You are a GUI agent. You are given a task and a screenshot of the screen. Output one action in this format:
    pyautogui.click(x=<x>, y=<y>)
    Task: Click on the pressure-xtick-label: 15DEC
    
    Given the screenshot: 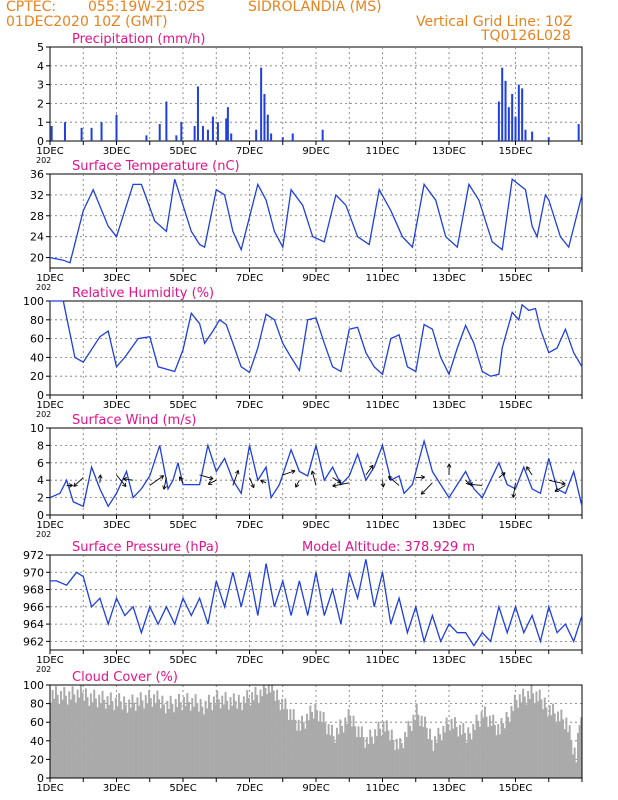 What is the action you would take?
    pyautogui.click(x=516, y=660)
    